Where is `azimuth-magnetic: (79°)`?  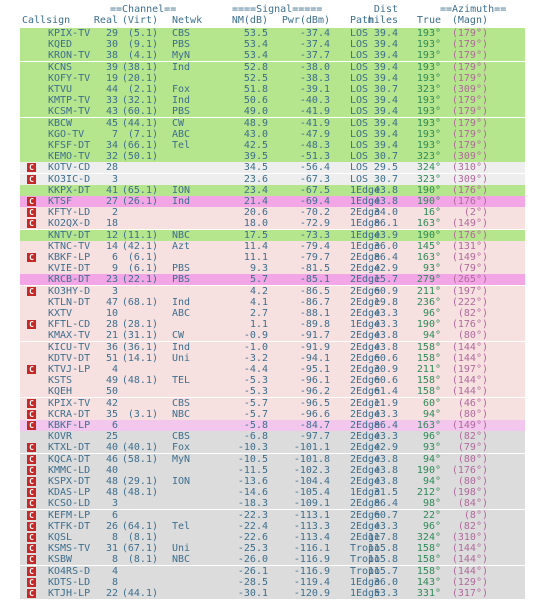
azimuth-magnetic: (79°) is located at coordinates (472, 269).